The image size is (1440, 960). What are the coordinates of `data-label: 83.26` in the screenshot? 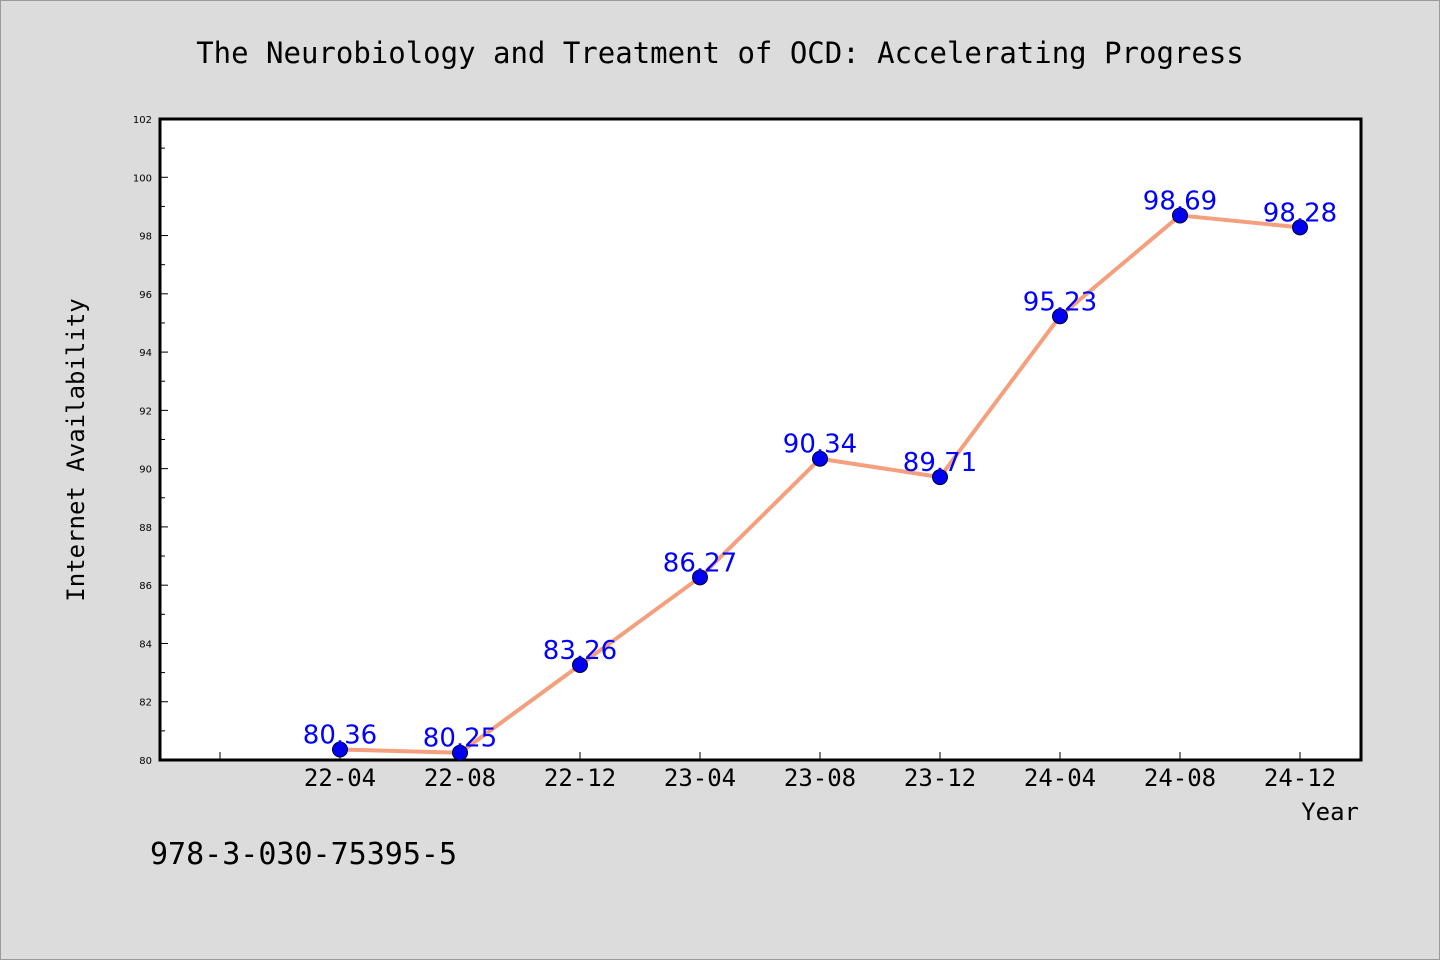 It's located at (580, 651).